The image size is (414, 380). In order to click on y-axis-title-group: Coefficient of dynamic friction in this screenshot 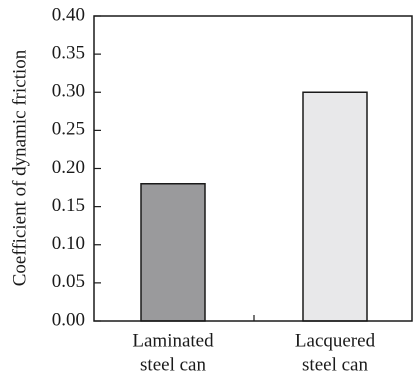, I will do `click(19, 167)`.